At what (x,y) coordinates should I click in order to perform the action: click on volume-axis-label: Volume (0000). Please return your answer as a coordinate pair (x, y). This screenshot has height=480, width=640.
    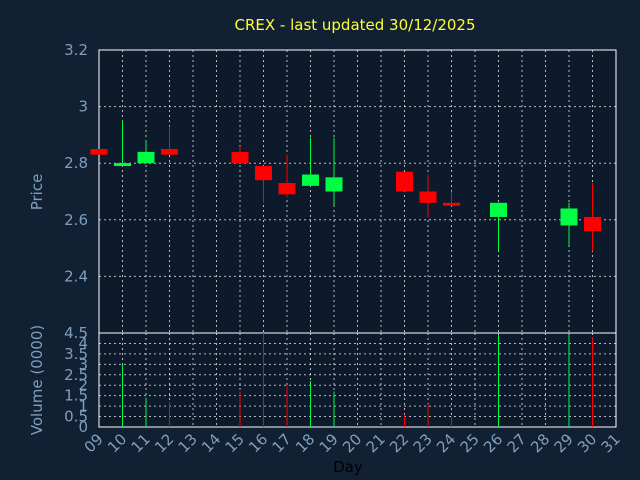
    Looking at the image, I should click on (37, 380).